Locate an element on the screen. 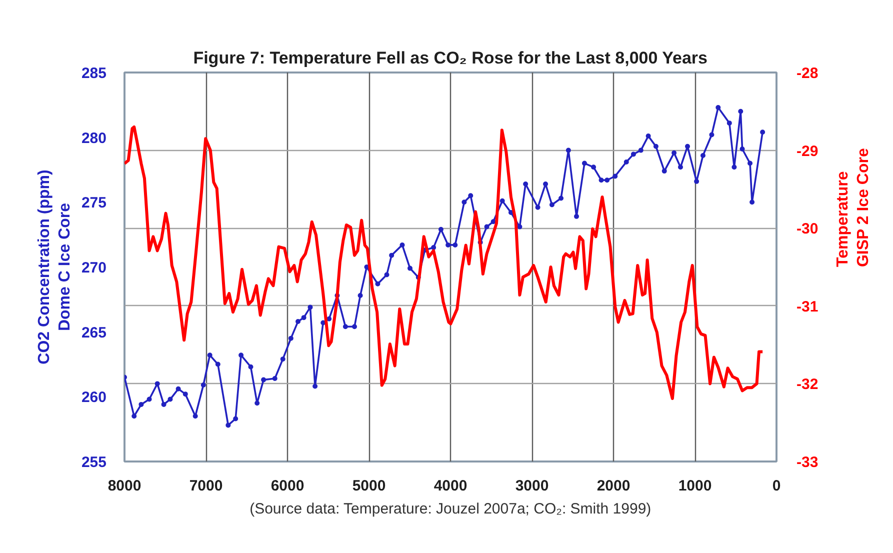  y2-tick-label: -32 is located at coordinates (807, 385).